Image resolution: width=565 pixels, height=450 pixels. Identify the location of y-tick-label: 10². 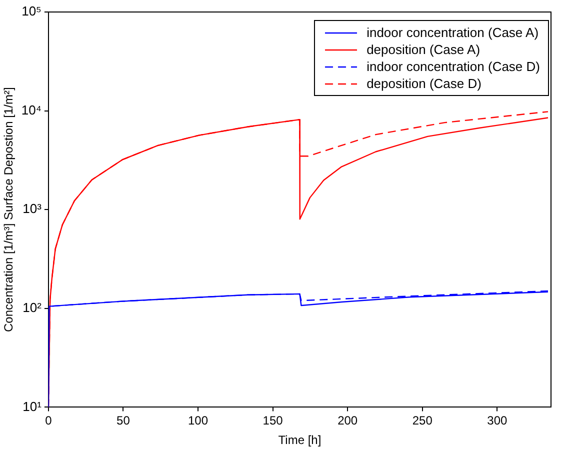
(32, 307).